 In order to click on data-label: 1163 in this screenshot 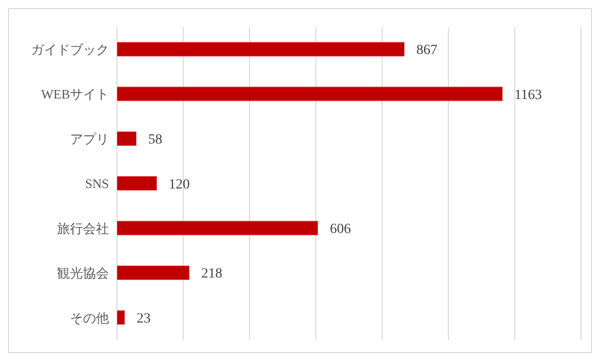, I will do `click(528, 95)`.